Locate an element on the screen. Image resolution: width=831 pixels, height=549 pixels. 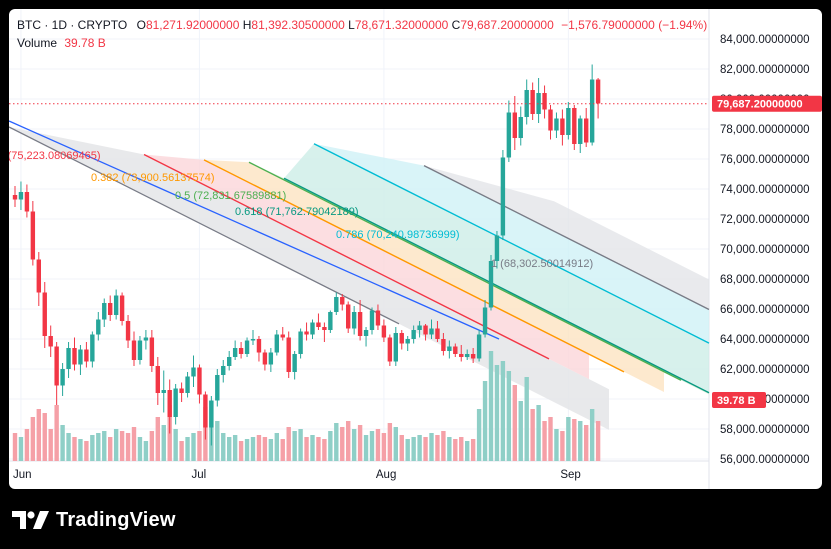
tradingview-brand: TradingView is located at coordinates (94, 520).